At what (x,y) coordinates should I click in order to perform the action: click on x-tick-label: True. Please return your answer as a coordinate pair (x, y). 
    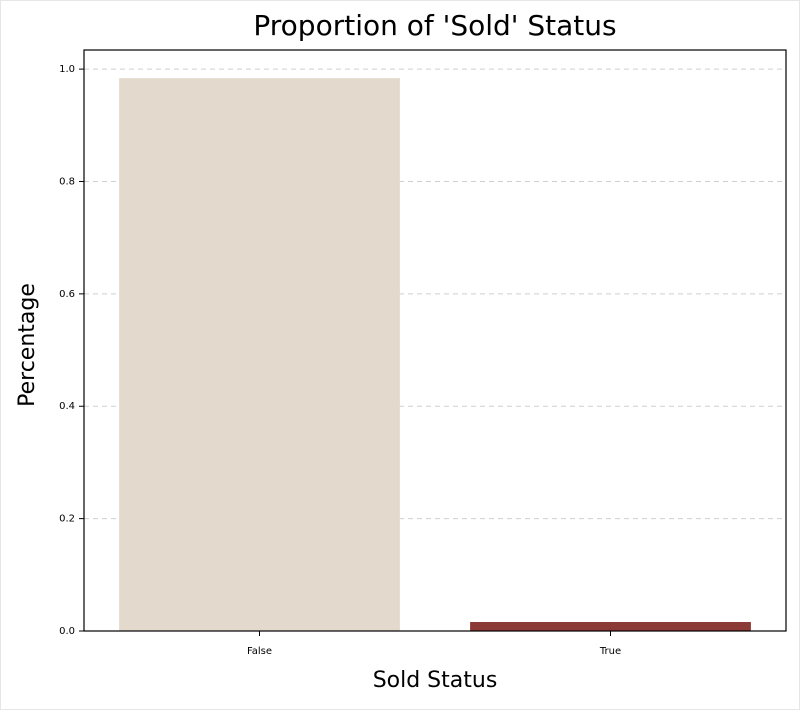
    Looking at the image, I should click on (610, 651).